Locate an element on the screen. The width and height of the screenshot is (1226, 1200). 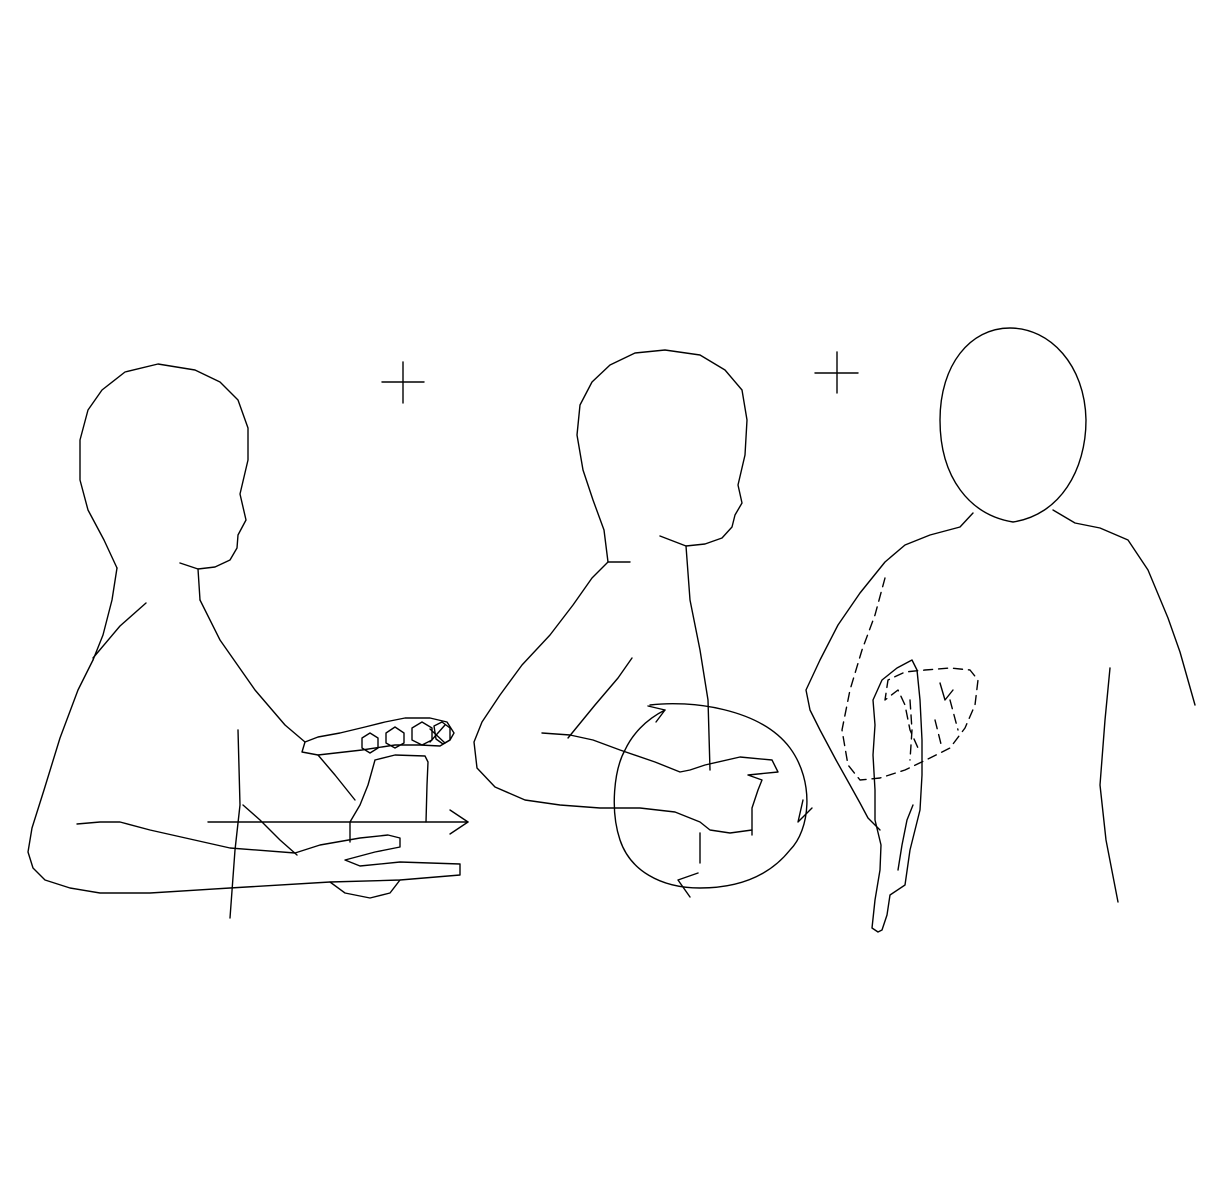
hand-under-arm is located at coordinates (365, 889).